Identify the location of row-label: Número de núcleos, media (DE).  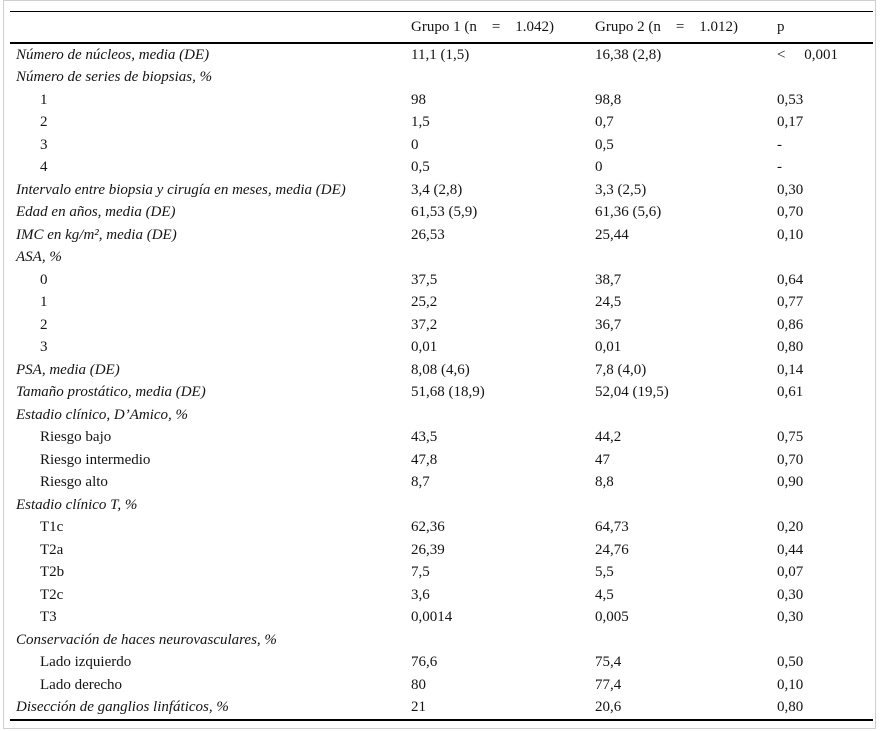
(113, 55).